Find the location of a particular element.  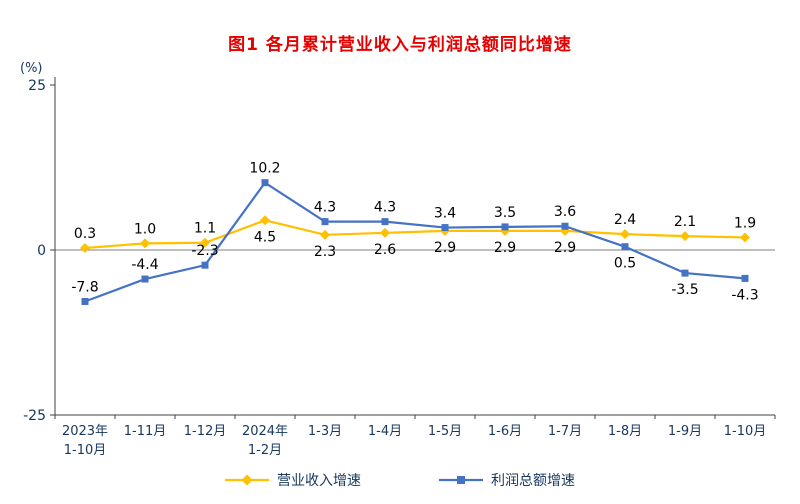

x-category-label: 1-12月 is located at coordinates (205, 431).